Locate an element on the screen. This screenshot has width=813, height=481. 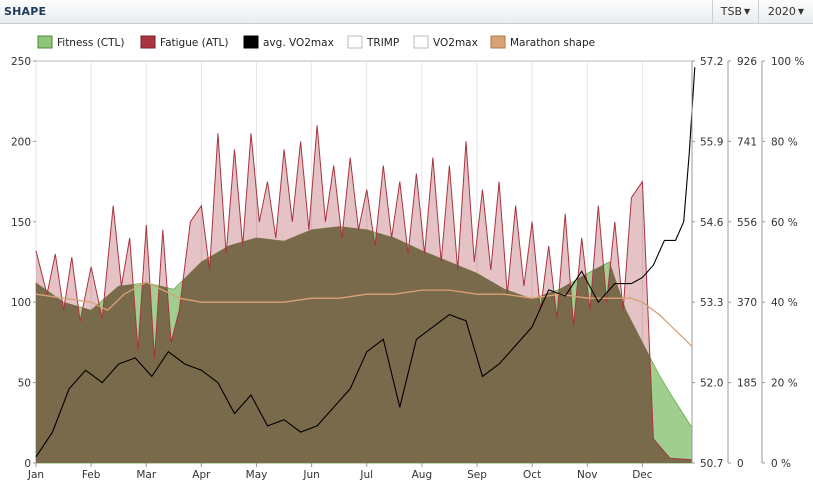
year-dropdown-label: 2020 is located at coordinates (781, 11).